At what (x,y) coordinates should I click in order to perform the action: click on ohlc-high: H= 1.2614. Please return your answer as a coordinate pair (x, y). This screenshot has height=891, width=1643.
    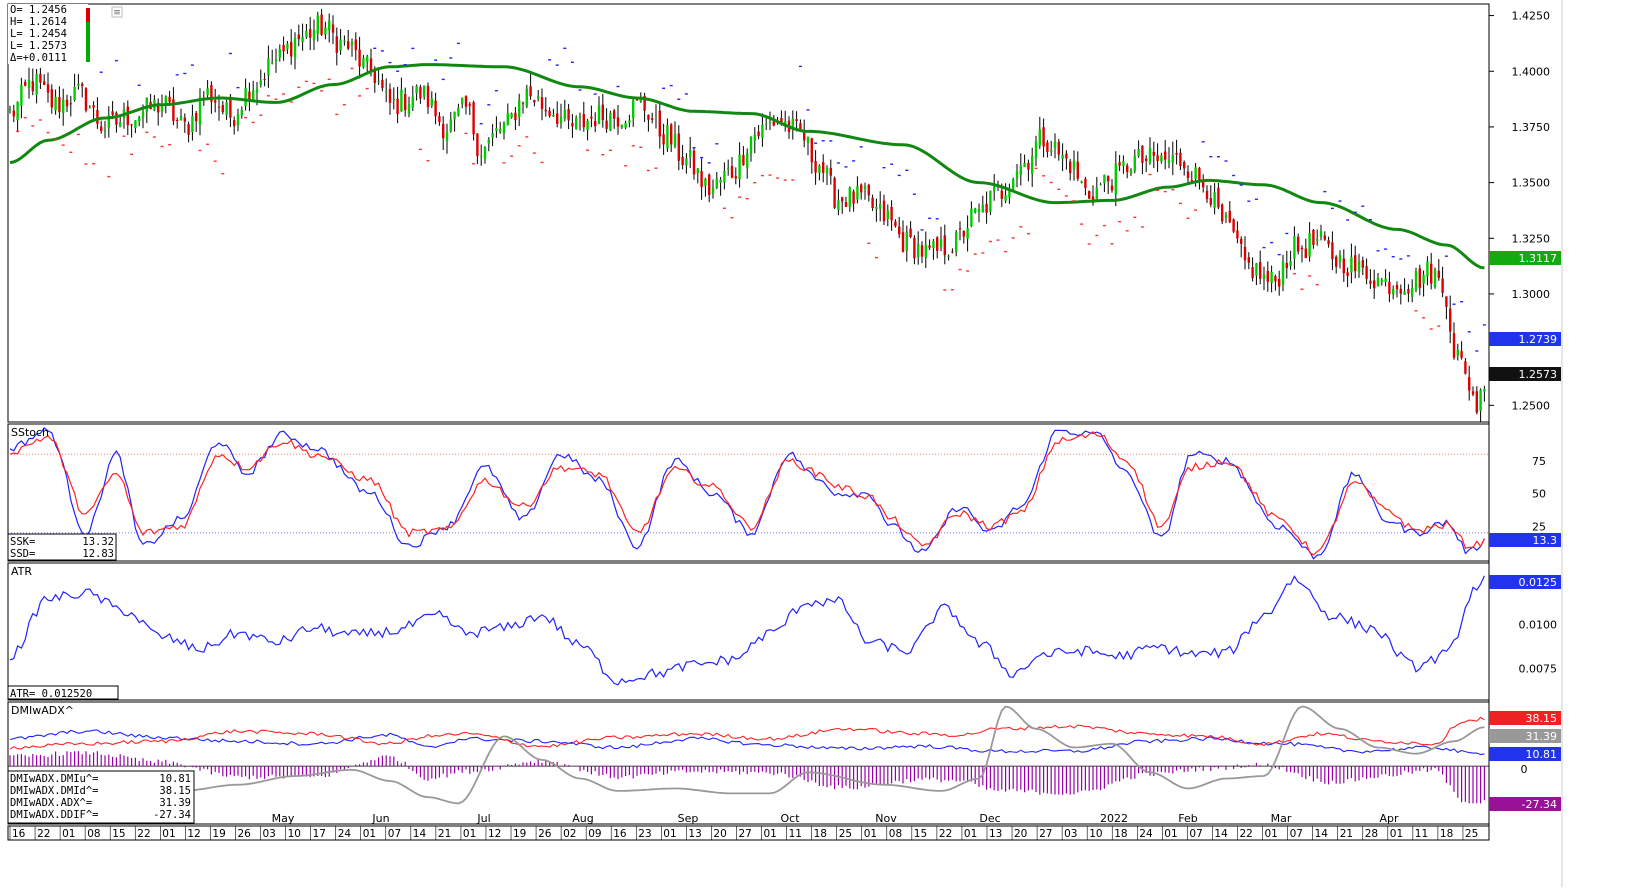
    Looking at the image, I should click on (38, 22).